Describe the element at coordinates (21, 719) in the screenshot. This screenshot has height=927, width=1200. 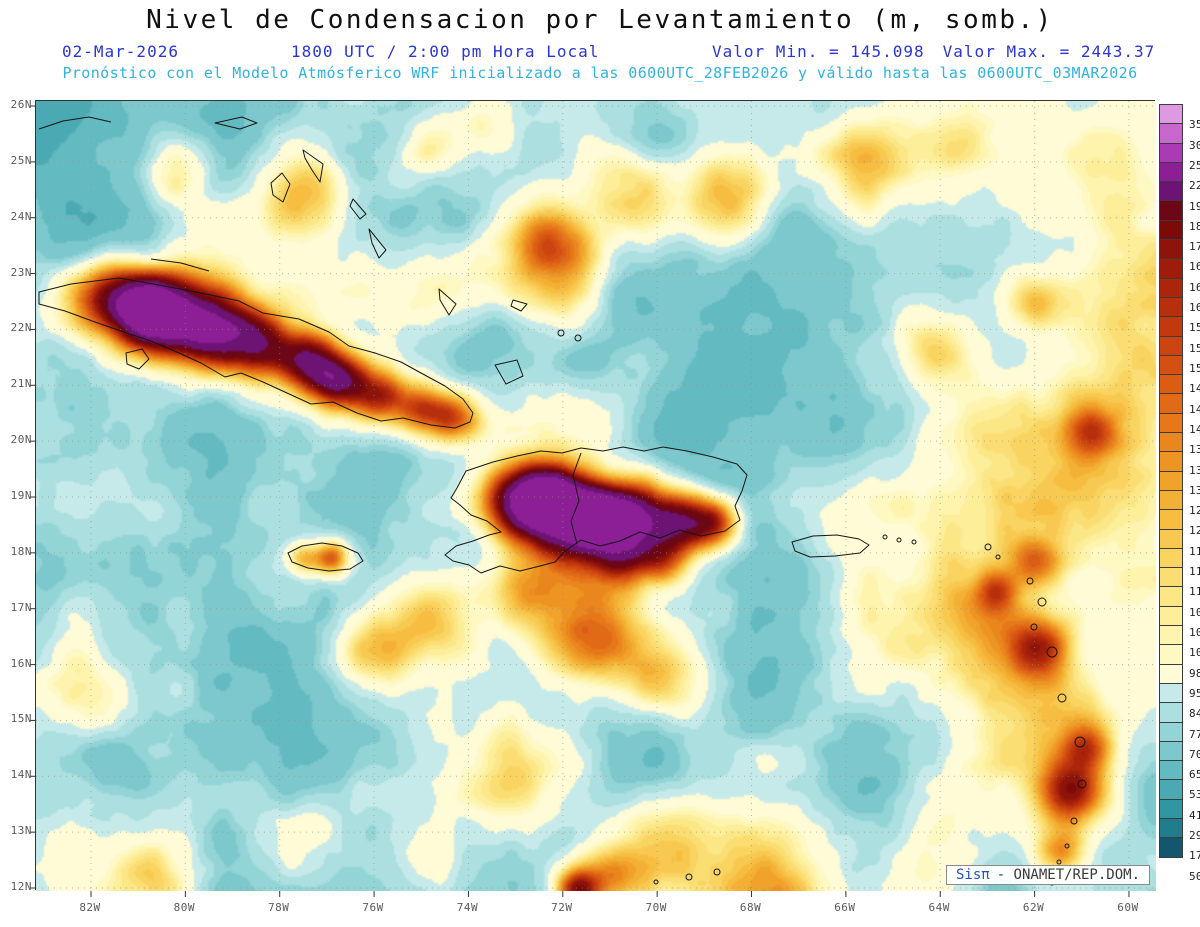
I see `lat-axis-label: 15N` at that location.